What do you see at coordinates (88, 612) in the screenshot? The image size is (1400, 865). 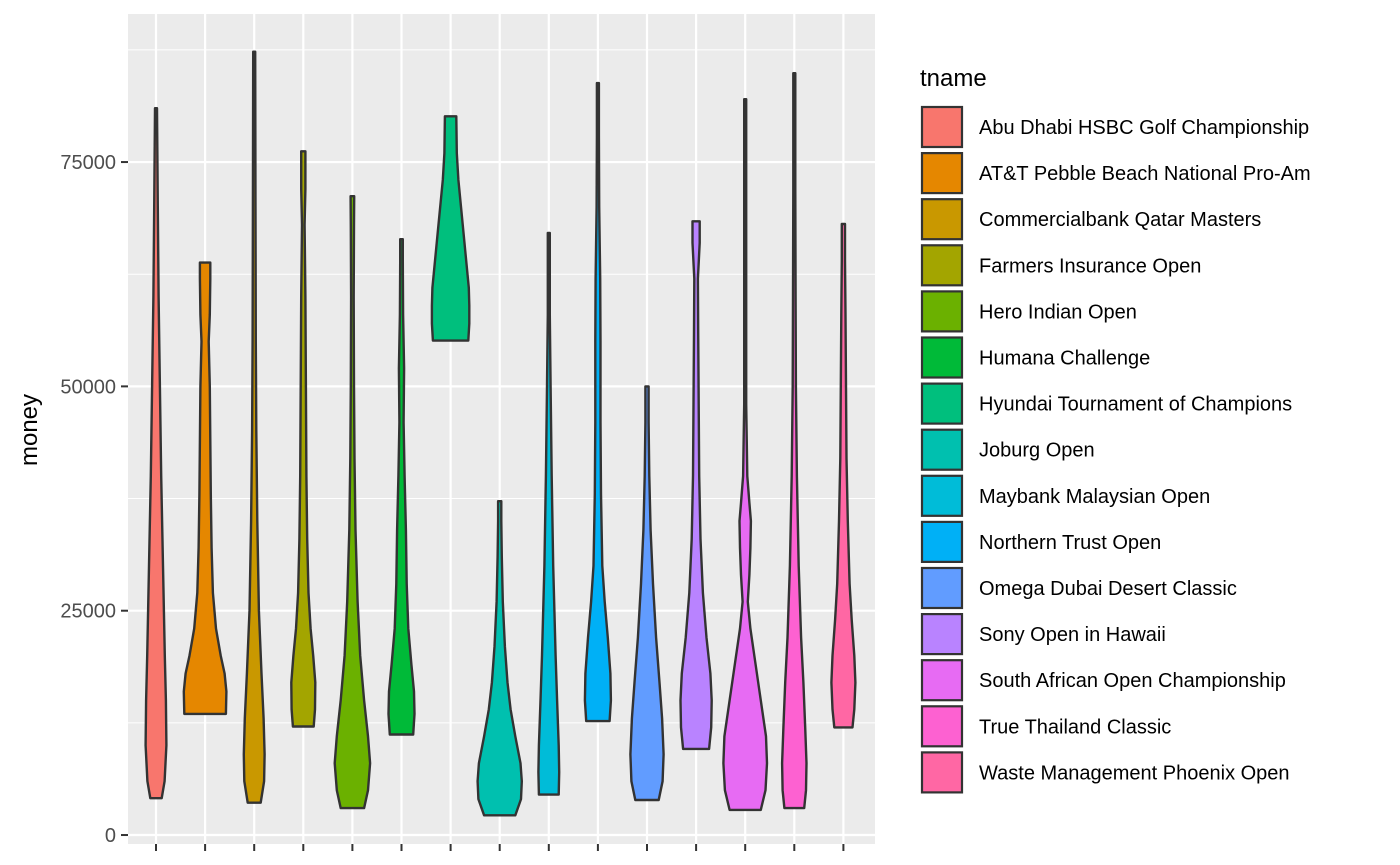 I see `y-tick-label: 25000` at bounding box center [88, 612].